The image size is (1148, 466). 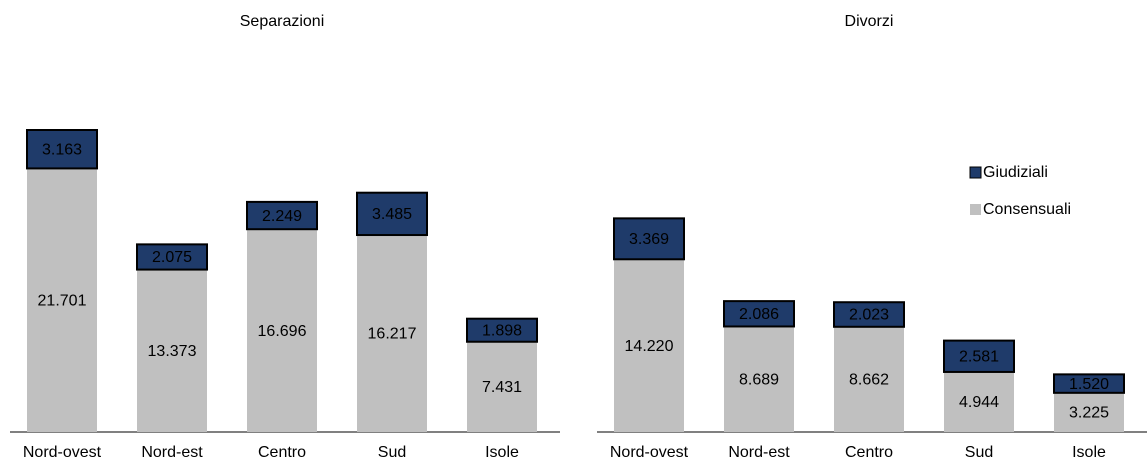 I want to click on value-label: 2.581, so click(x=979, y=356).